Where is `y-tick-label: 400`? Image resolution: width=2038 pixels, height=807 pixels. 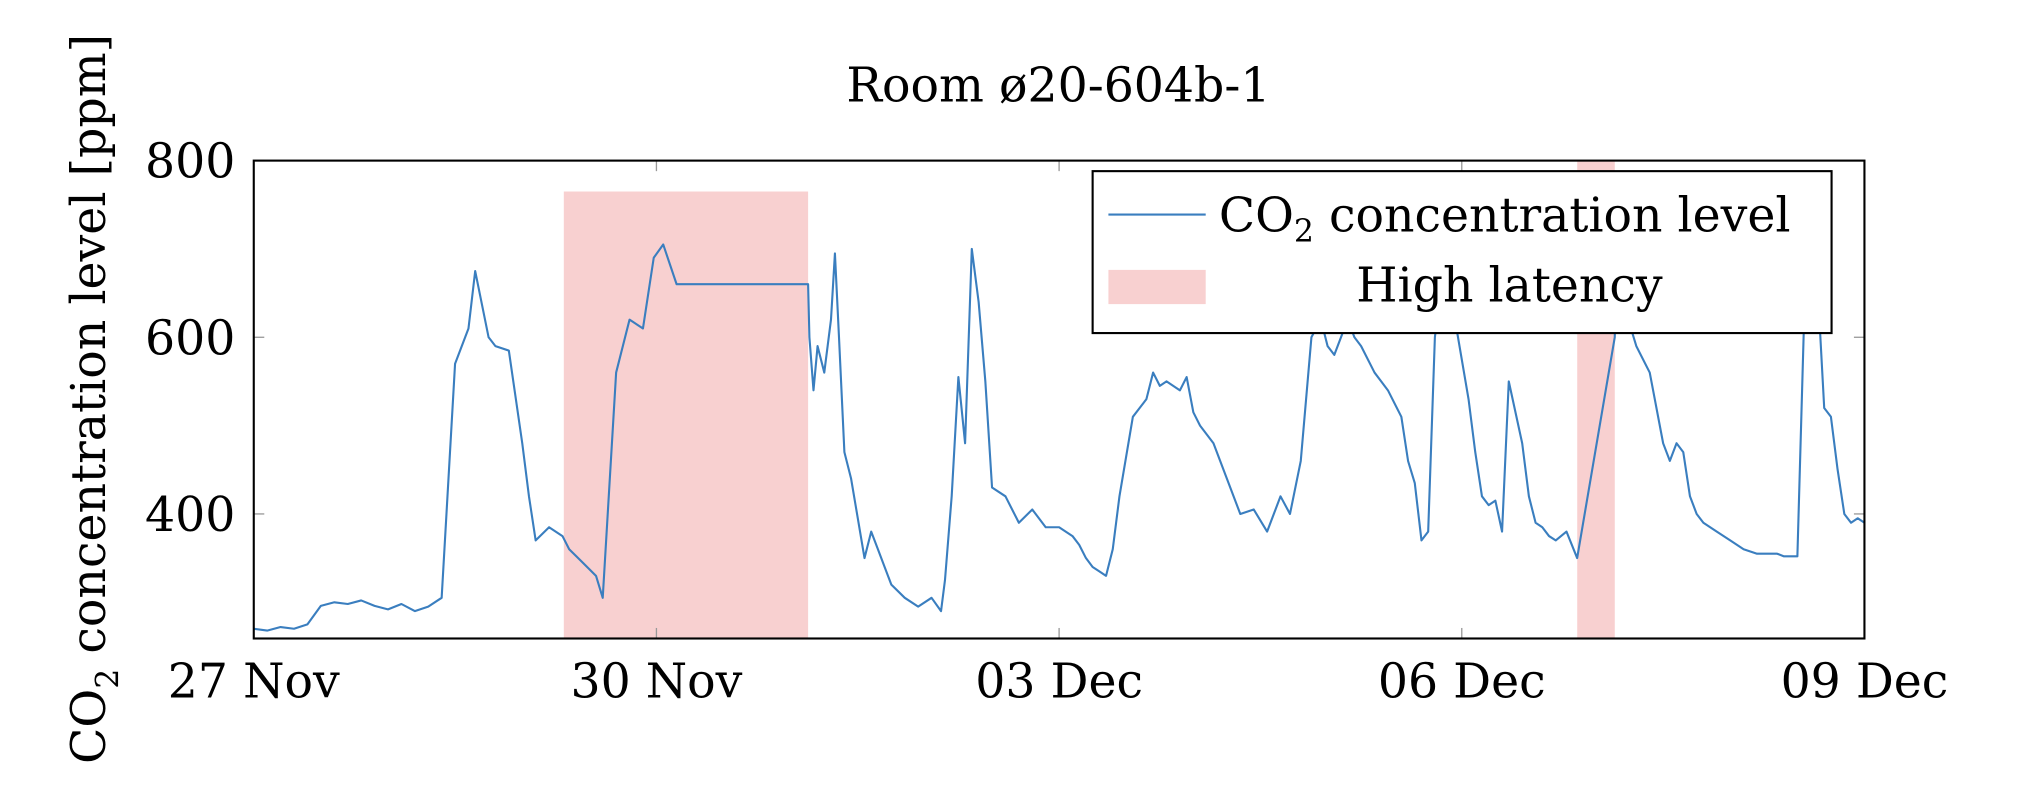 y-tick-label: 400 is located at coordinates (190, 515).